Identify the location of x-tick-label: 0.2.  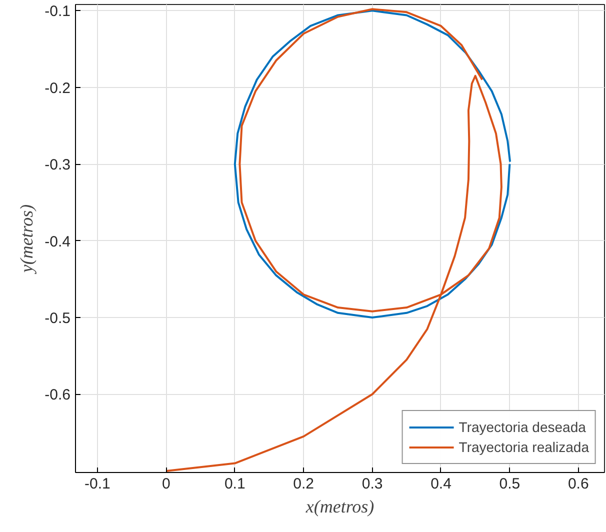
(303, 484).